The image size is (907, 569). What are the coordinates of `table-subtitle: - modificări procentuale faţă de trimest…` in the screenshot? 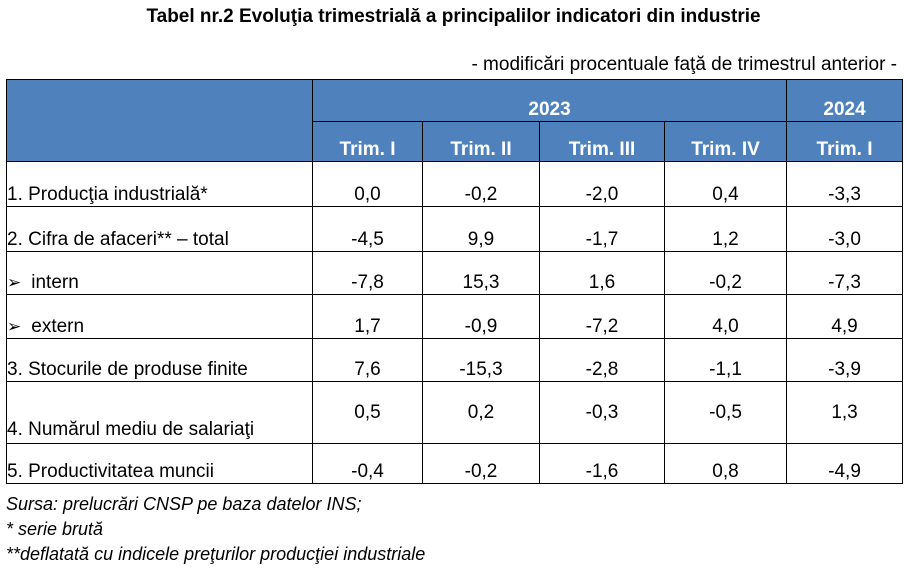 It's located at (684, 64).